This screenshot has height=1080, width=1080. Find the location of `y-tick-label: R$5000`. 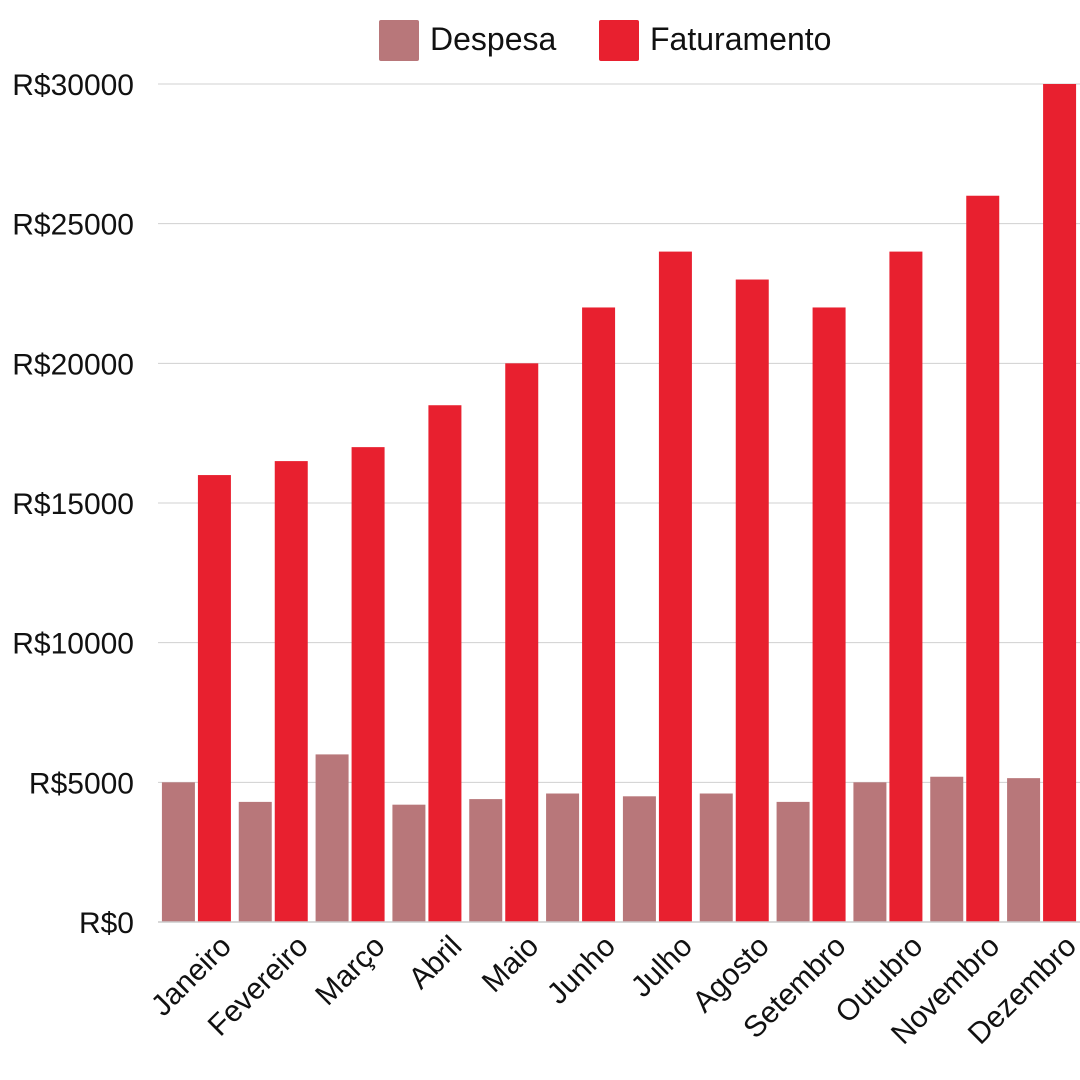

y-tick-label: R$5000 is located at coordinates (81, 783).